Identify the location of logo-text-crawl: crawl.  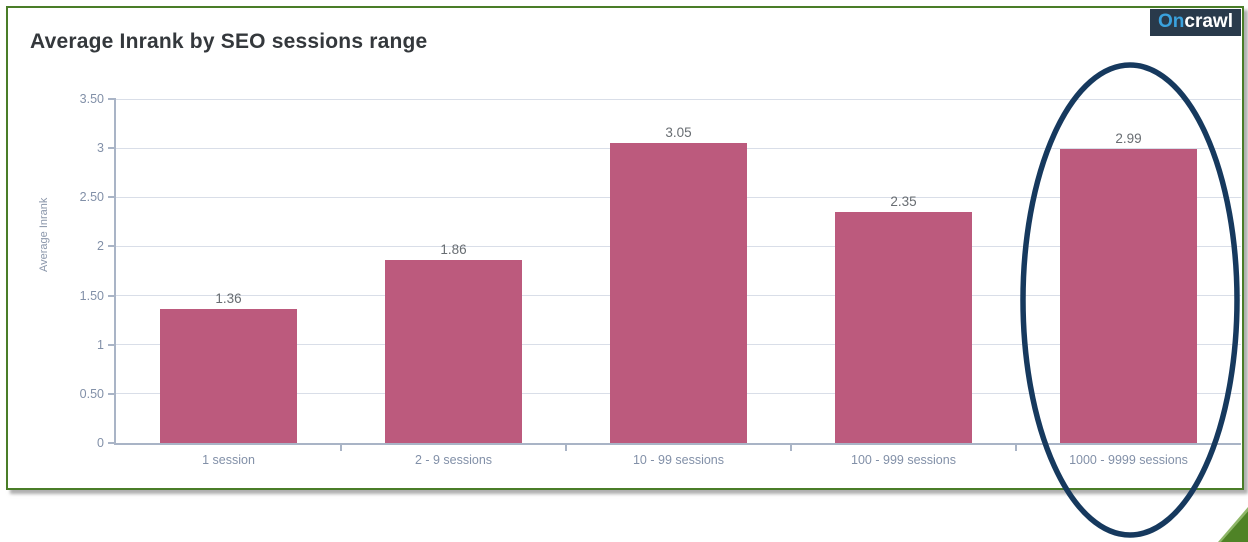
(1208, 21).